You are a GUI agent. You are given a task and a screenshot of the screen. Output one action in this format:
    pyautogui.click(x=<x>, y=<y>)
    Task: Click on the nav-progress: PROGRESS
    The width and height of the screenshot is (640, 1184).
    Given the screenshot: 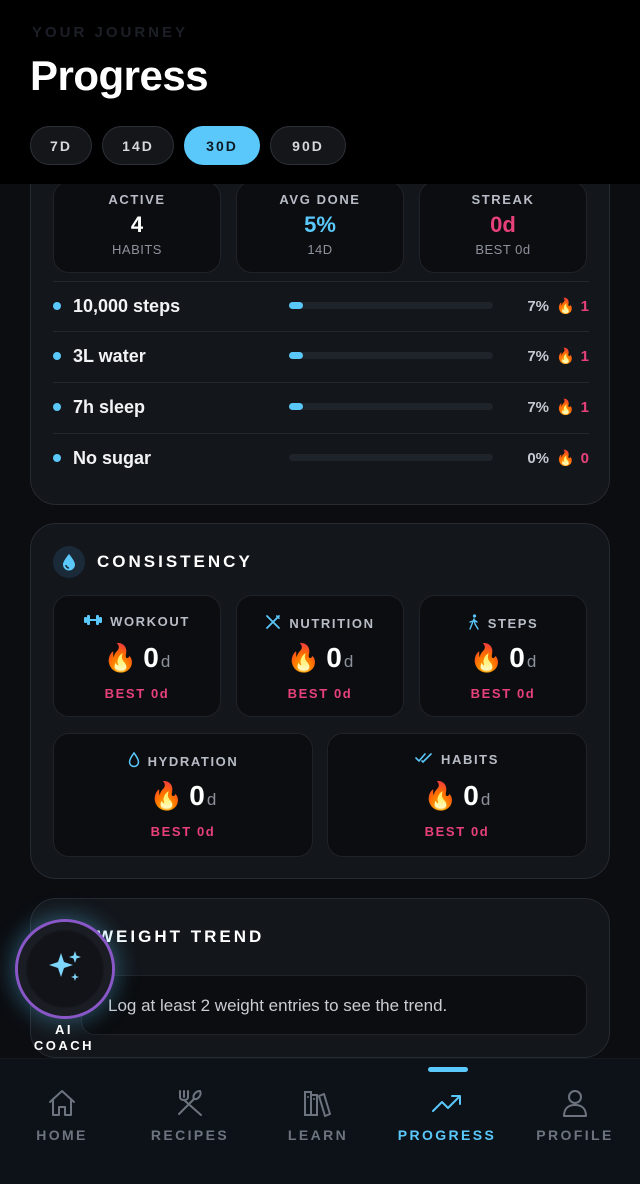 What is the action you would take?
    pyautogui.click(x=447, y=1114)
    